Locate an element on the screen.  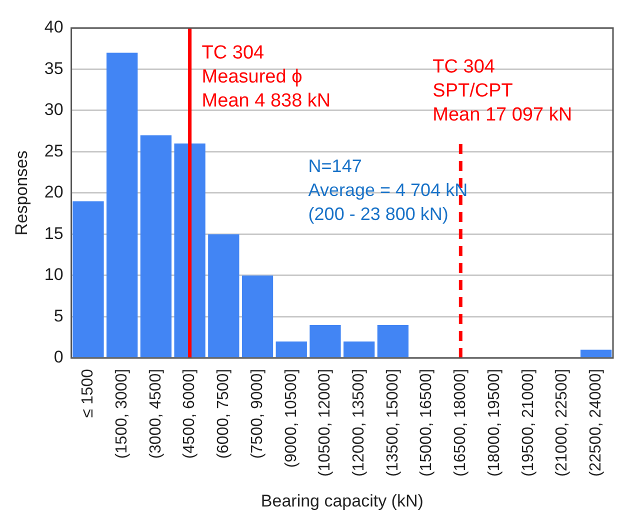
y-tick-label: 10 is located at coordinates (54, 274).